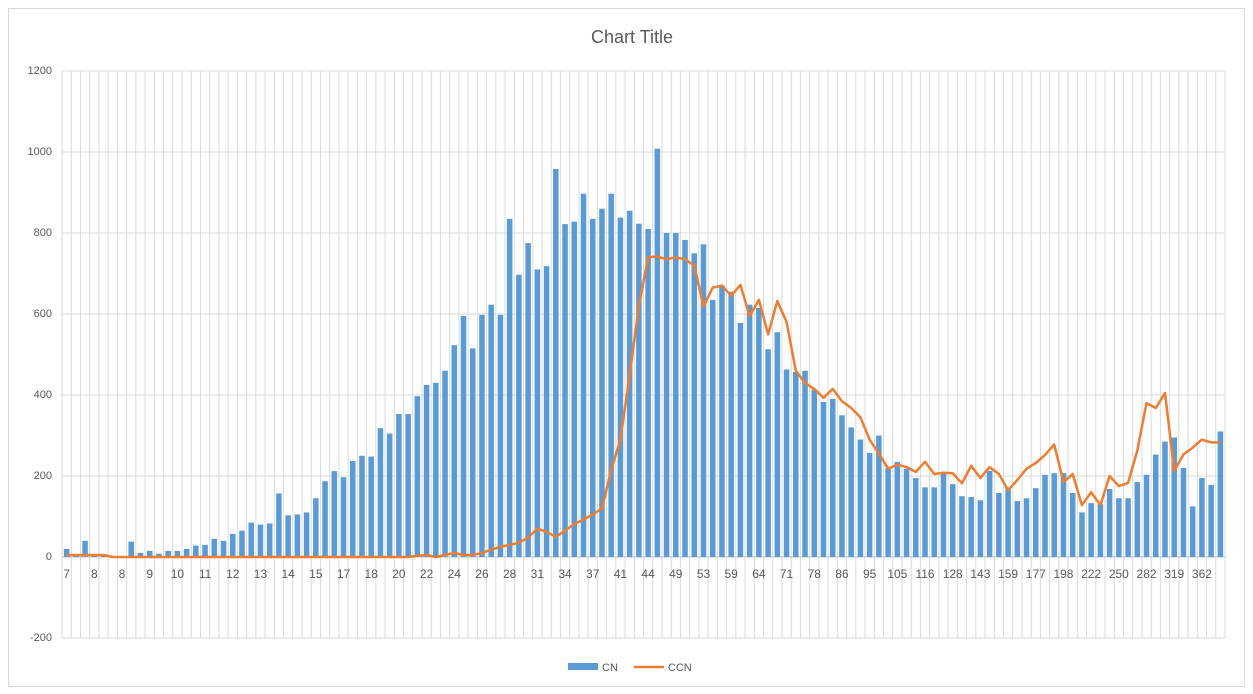  I want to click on x-tick-label: 14, so click(288, 574).